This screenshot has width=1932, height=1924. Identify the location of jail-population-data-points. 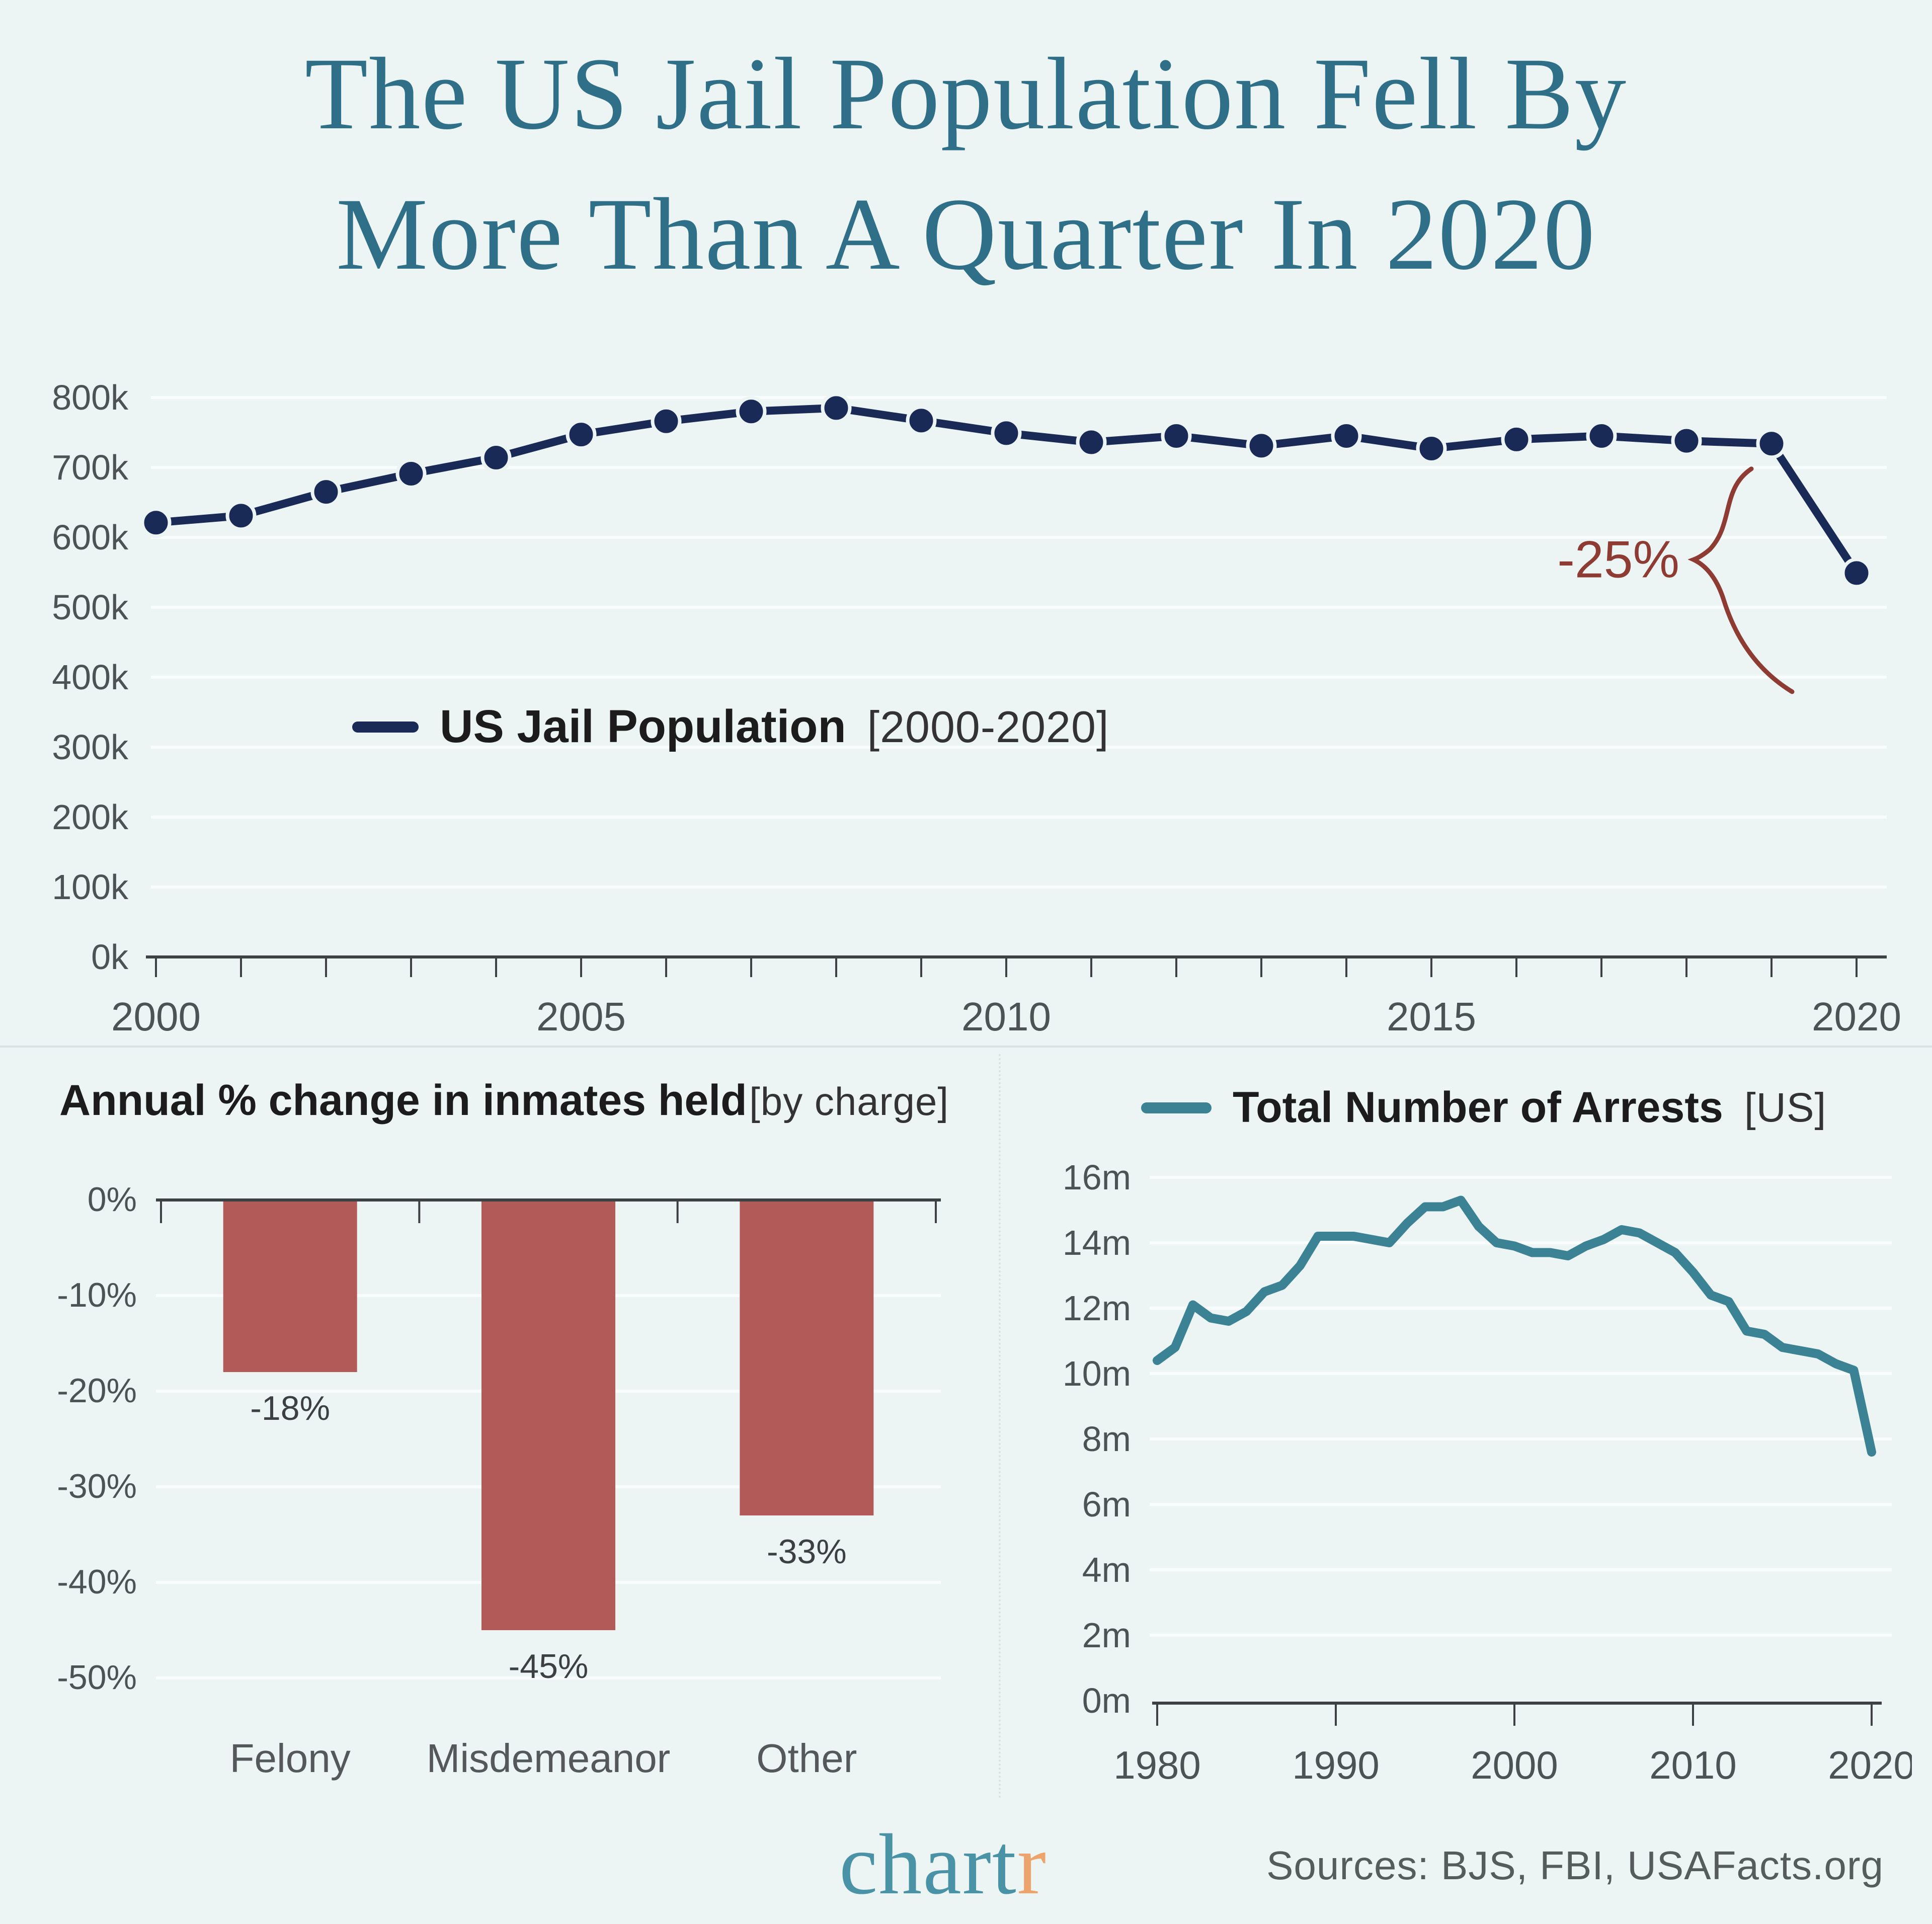
(1006, 490).